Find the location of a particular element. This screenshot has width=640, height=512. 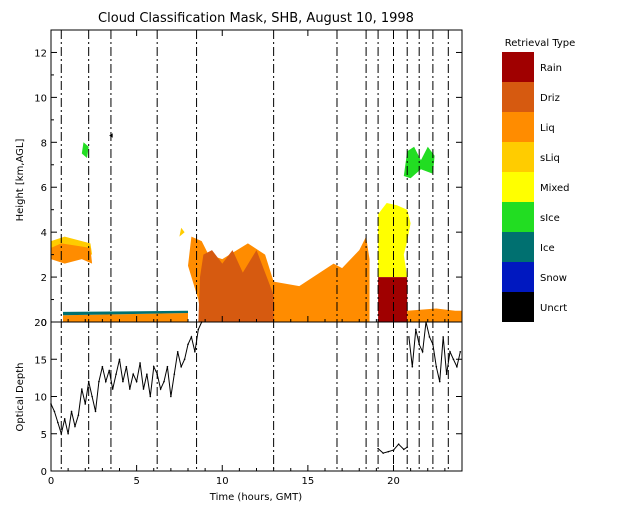

top-y-tick-label-0: 0 is located at coordinates (44, 323).